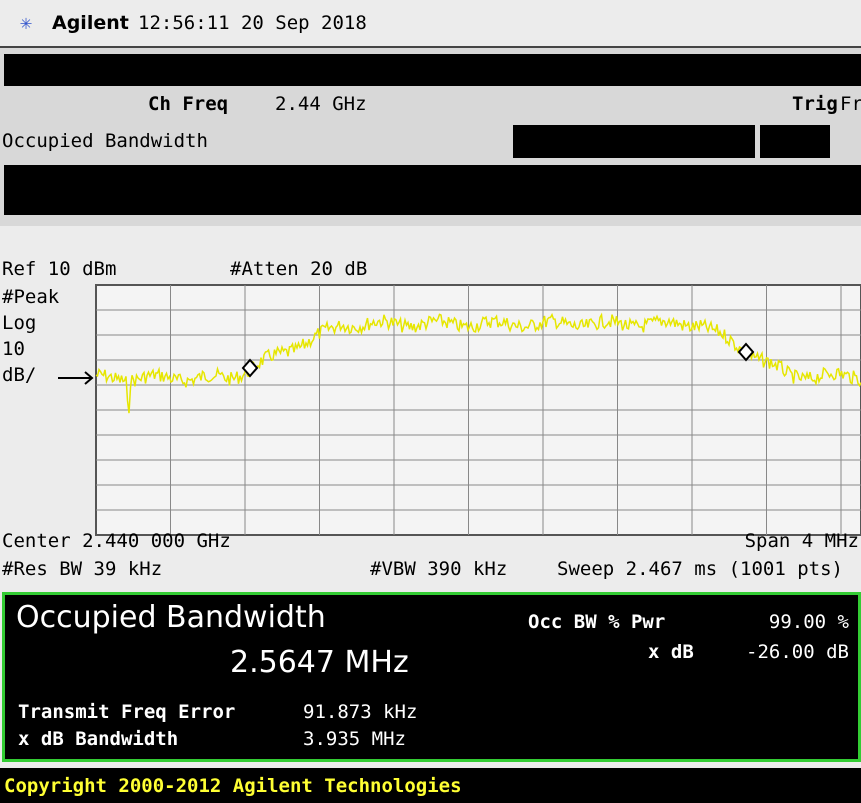 The image size is (861, 803). What do you see at coordinates (671, 652) in the screenshot?
I see `xdb-label: x dB` at bounding box center [671, 652].